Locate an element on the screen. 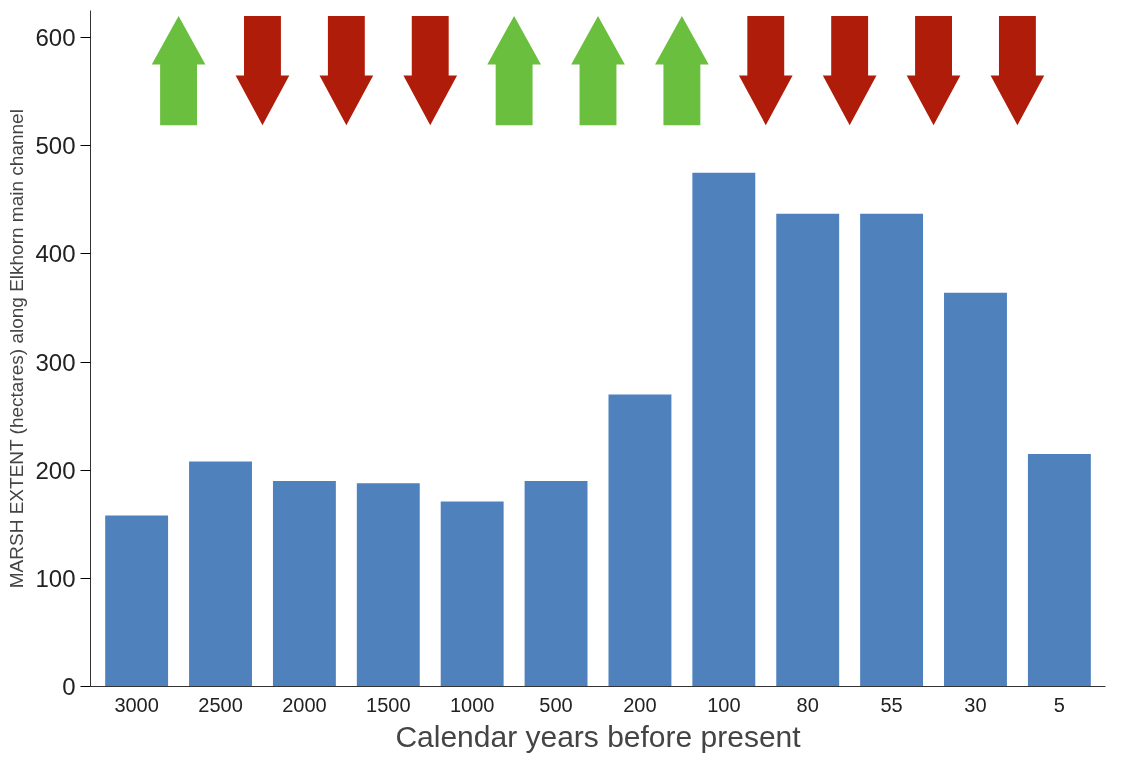  y-tick-label: 300 is located at coordinates (55, 362).